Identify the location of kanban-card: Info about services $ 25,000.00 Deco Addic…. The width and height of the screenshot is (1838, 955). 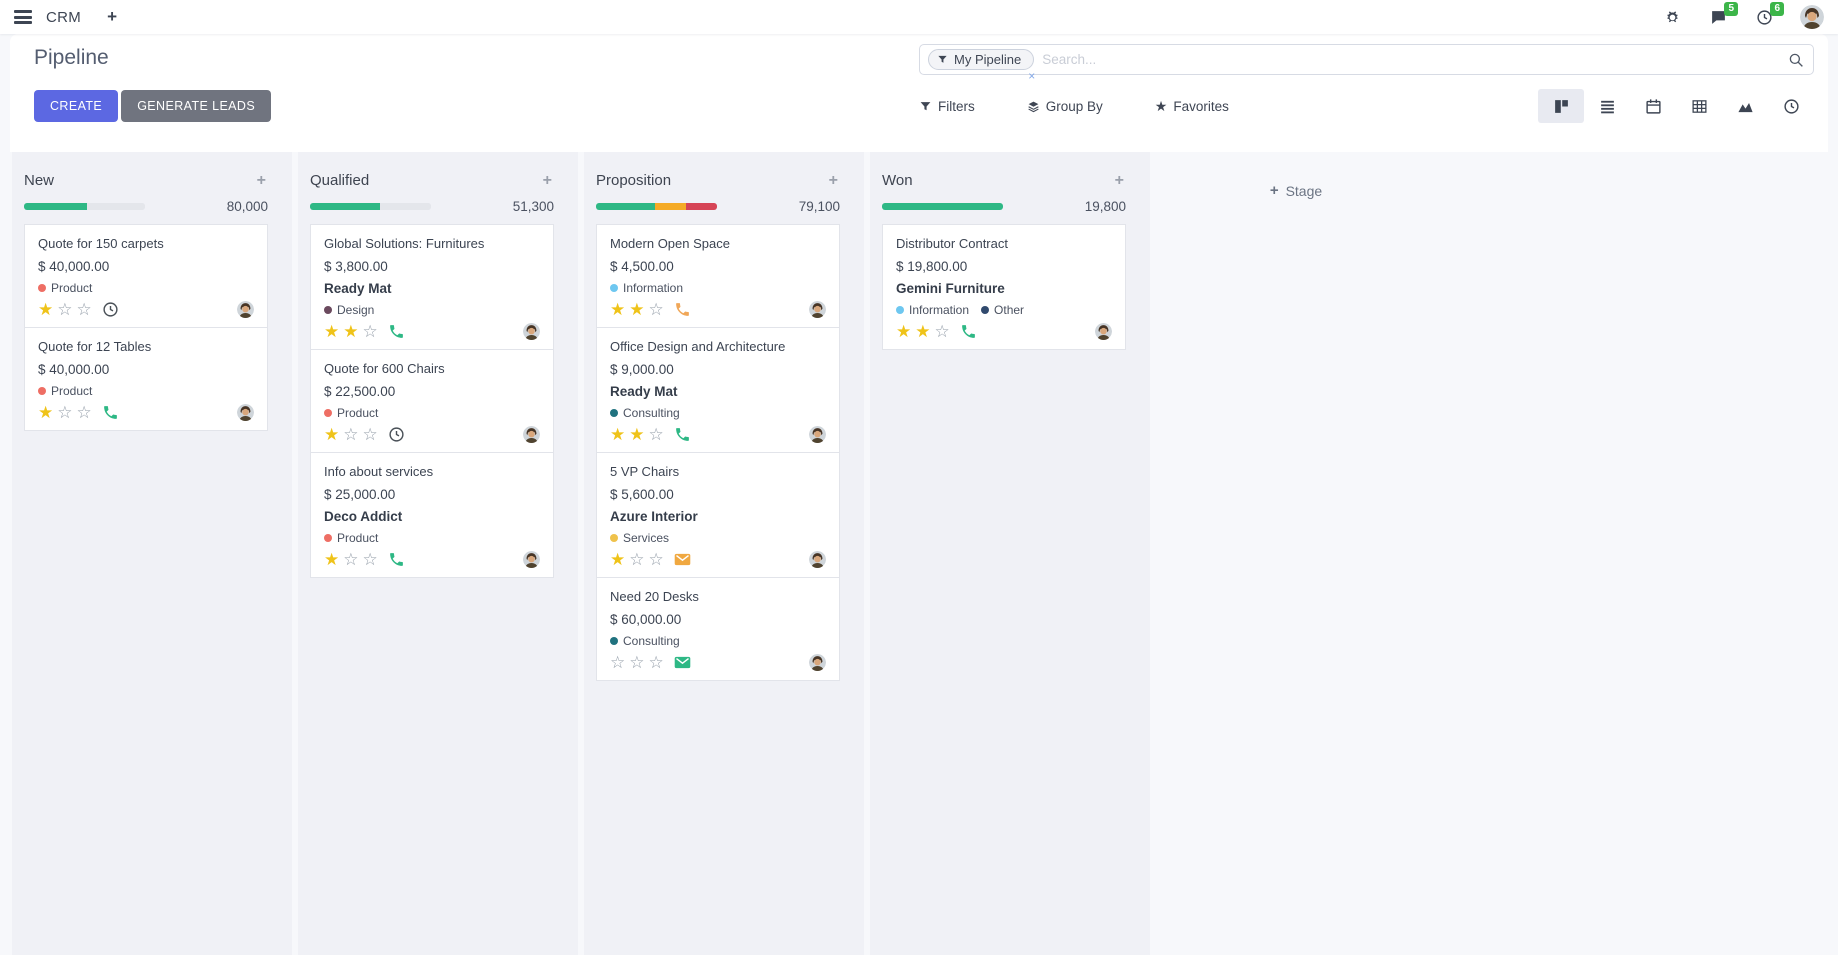
(432, 515).